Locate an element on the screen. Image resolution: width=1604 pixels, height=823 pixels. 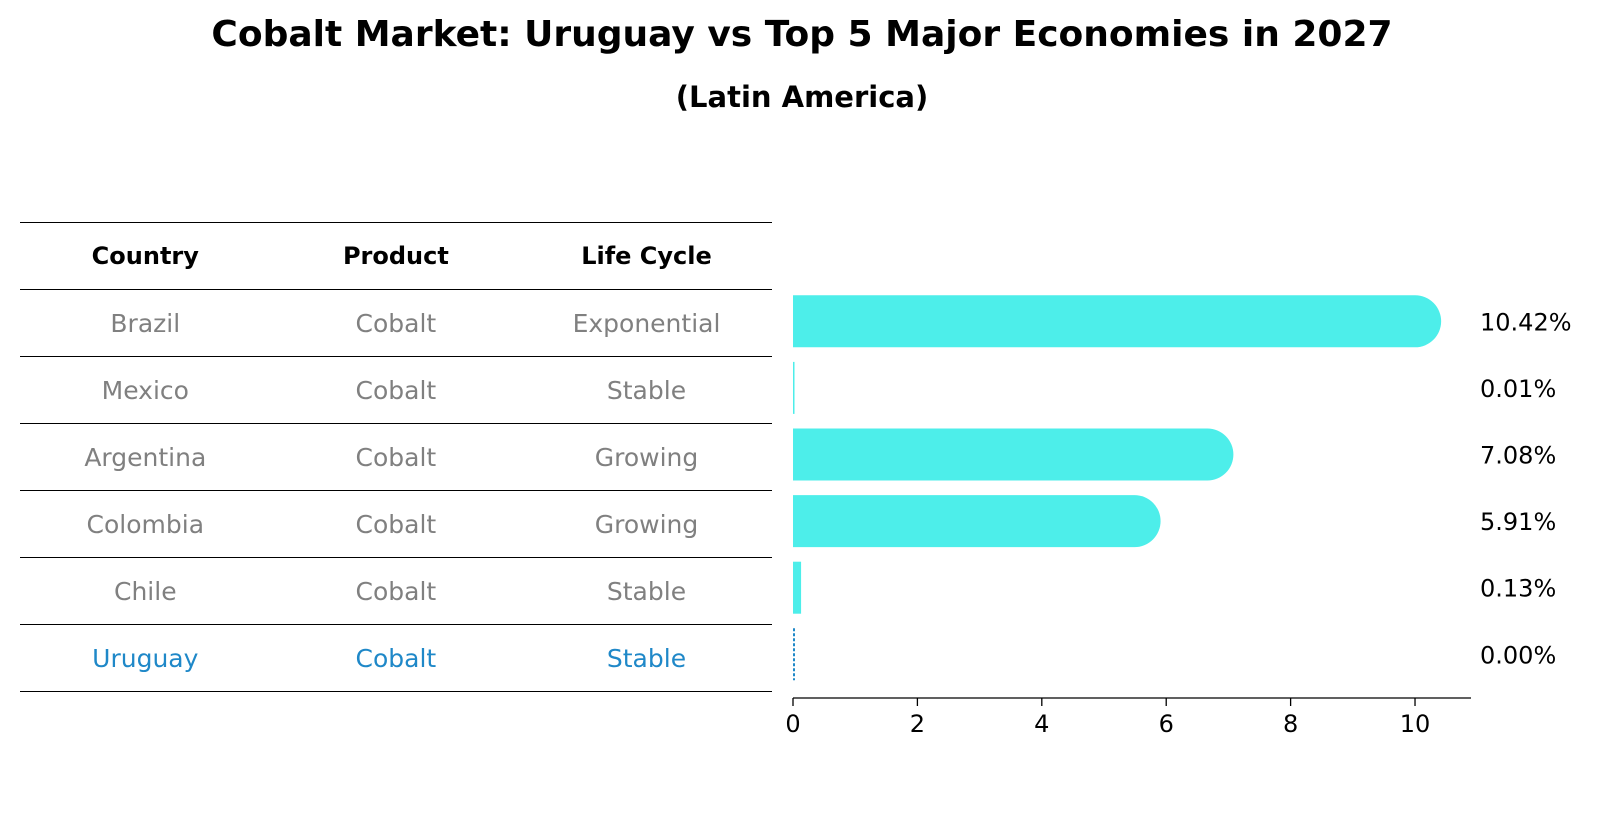
table-header-row: Country Product Life Cycle is located at coordinates (396, 256).